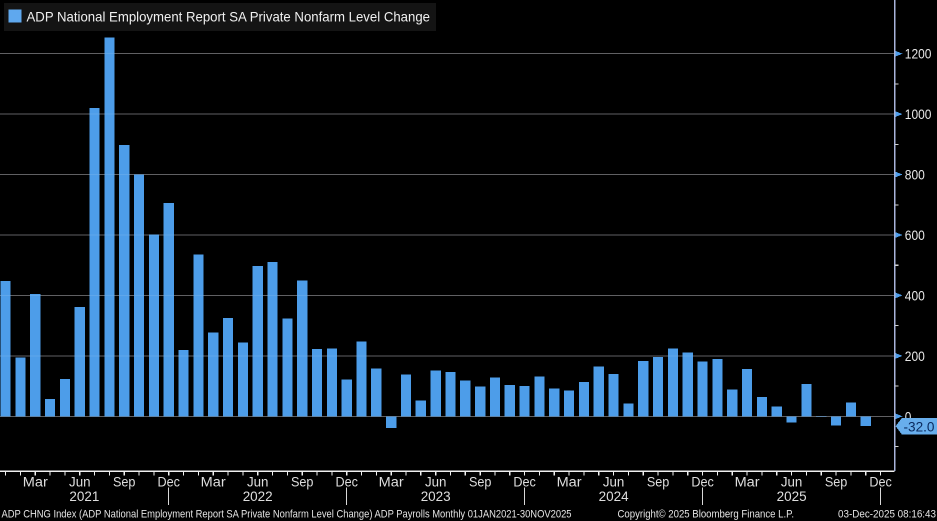  Describe the element at coordinates (918, 54) in the screenshot. I see `svg-text: 1200` at that location.